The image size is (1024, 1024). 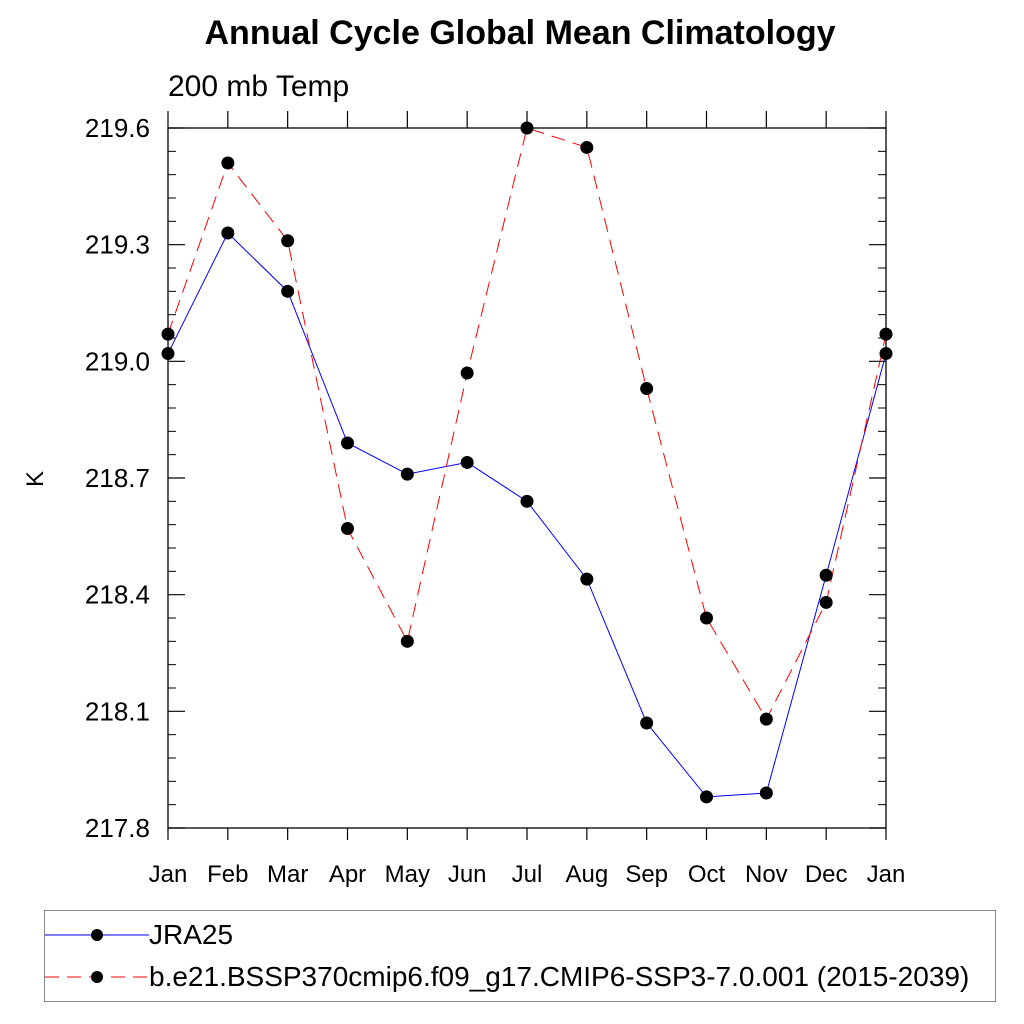 I want to click on x-tick-label: Aug, so click(x=586, y=874).